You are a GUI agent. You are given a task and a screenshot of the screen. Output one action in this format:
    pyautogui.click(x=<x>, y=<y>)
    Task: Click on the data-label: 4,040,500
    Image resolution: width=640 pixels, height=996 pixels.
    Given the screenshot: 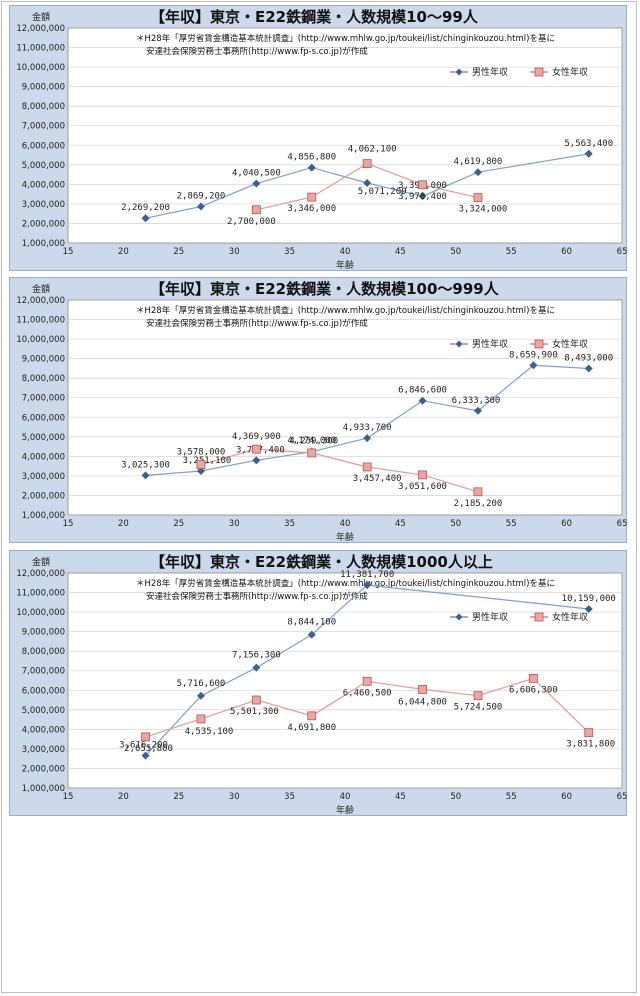 What is the action you would take?
    pyautogui.click(x=256, y=174)
    